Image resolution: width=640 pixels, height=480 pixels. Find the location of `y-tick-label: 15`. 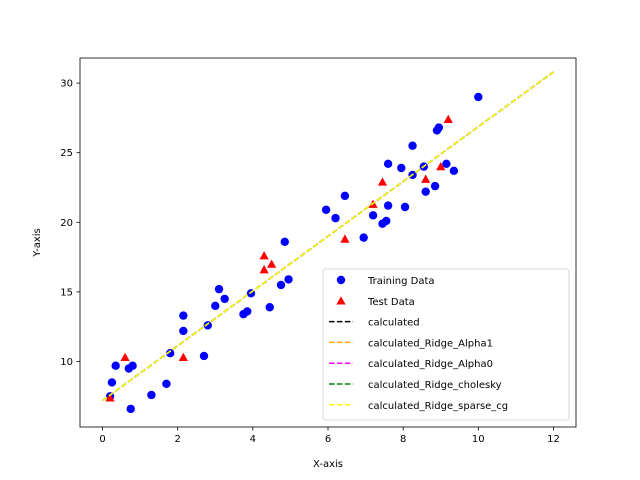

y-tick-label: 15 is located at coordinates (66, 292).